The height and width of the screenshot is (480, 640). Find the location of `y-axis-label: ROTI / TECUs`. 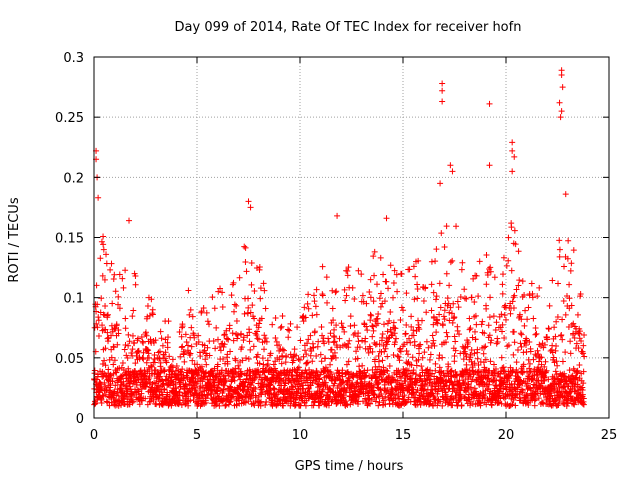

y-axis-label: ROTI / TECUs is located at coordinates (14, 239).